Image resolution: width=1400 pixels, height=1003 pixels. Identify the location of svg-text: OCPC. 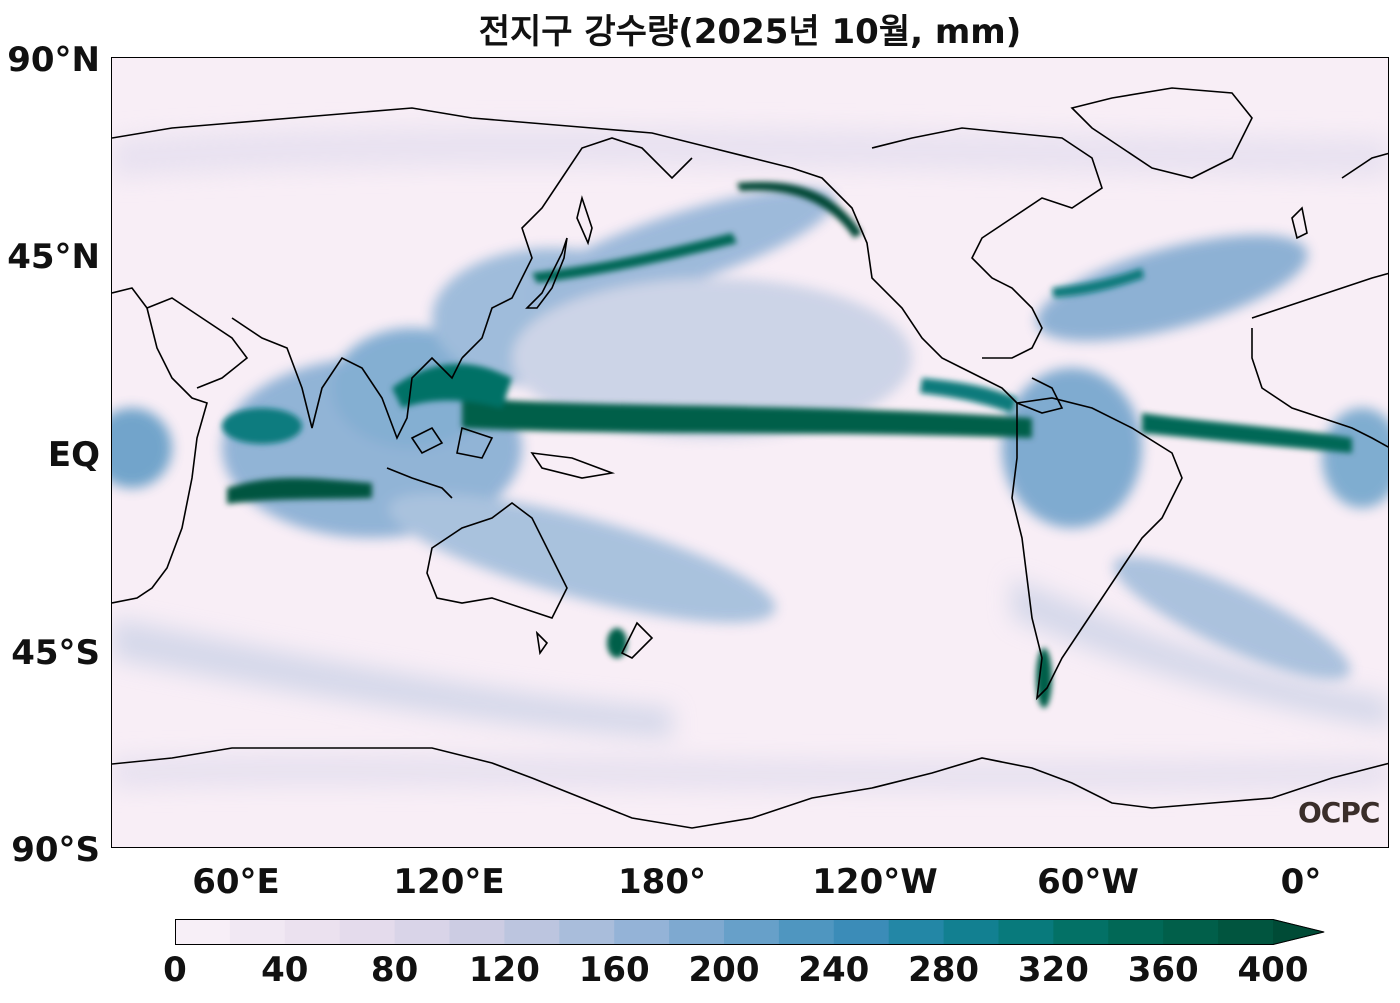
(1338, 812).